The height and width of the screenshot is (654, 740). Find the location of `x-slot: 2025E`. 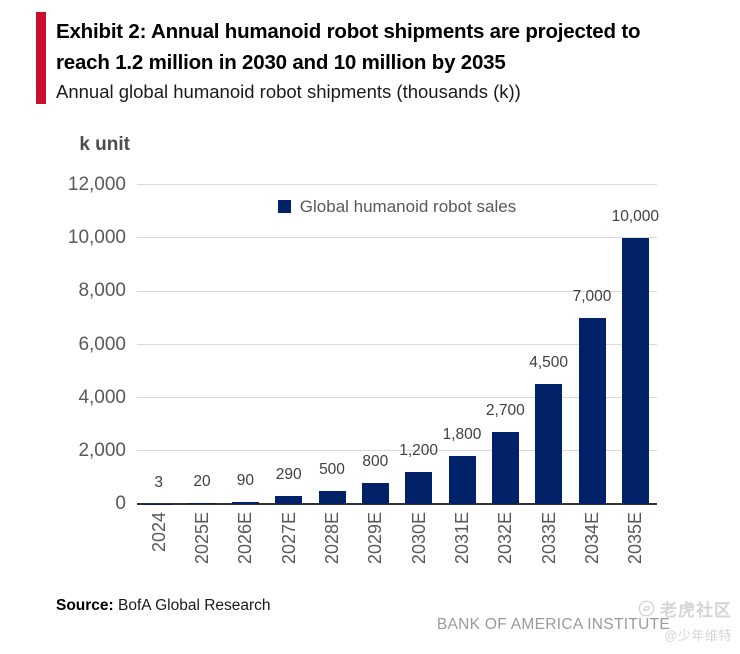

x-slot: 2025E is located at coordinates (201, 553).